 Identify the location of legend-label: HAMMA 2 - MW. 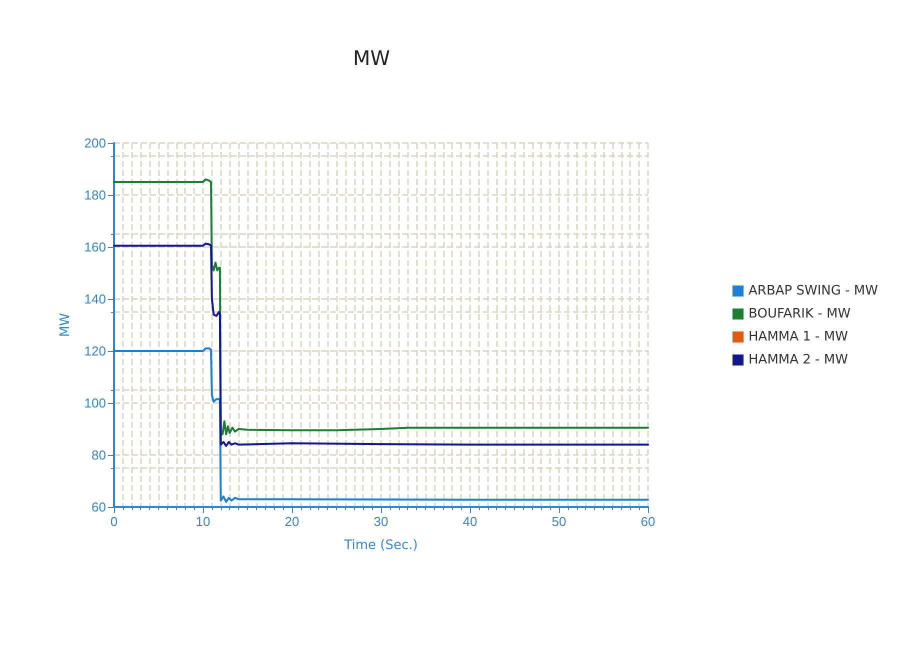
(798, 360).